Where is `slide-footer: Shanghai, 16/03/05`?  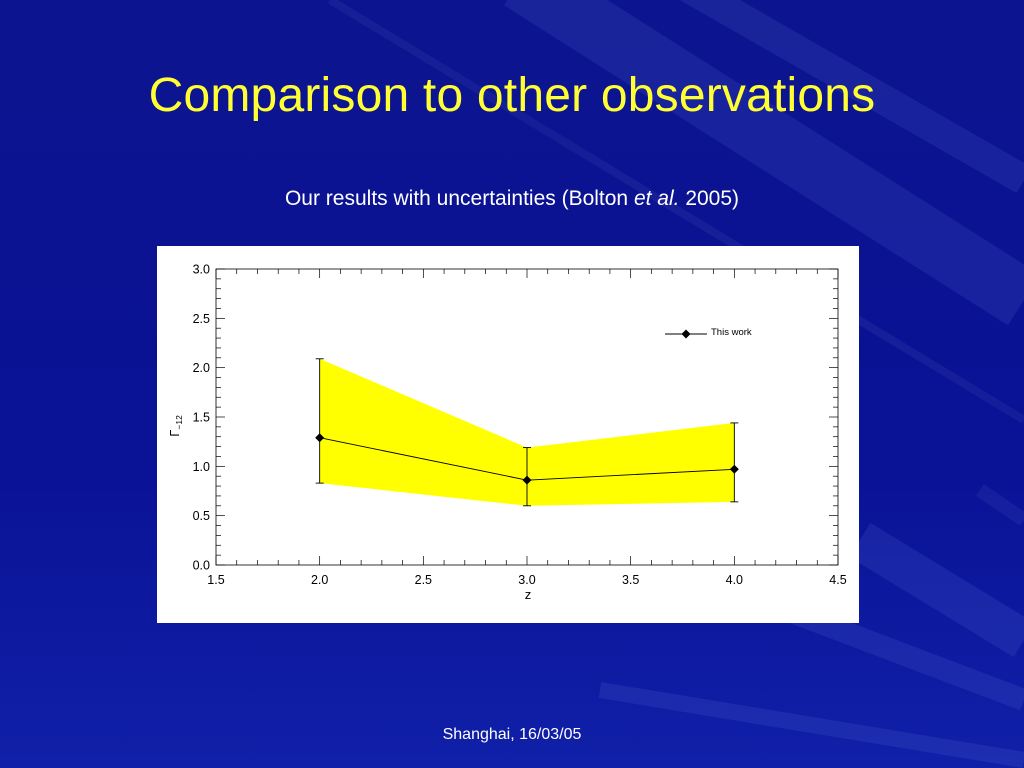 slide-footer: Shanghai, 16/03/05 is located at coordinates (512, 734).